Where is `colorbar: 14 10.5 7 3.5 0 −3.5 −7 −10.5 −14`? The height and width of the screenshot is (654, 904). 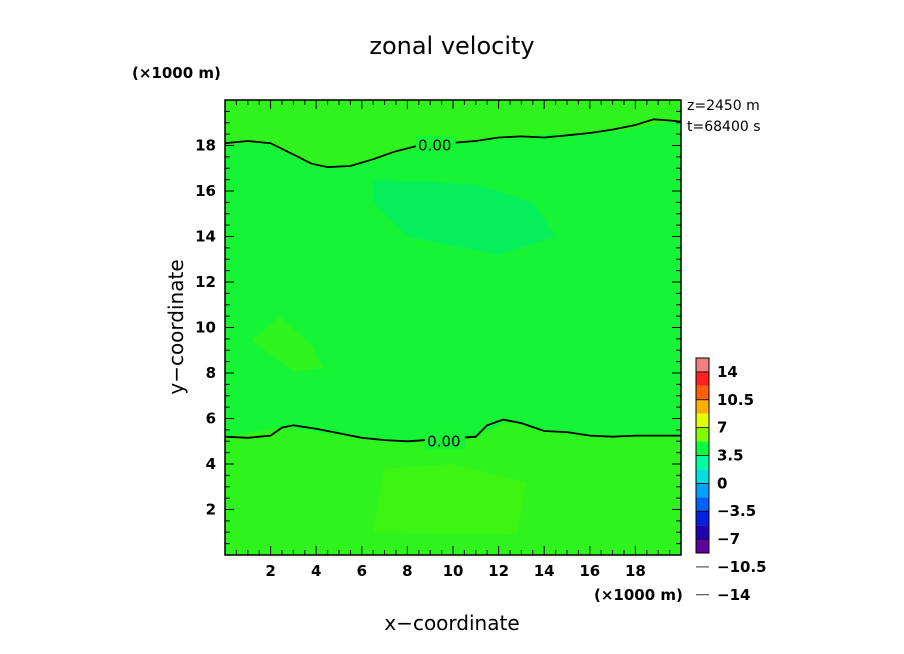
colorbar: 14 10.5 7 3.5 0 −3.5 −7 −10.5 −14 is located at coordinates (731, 480).